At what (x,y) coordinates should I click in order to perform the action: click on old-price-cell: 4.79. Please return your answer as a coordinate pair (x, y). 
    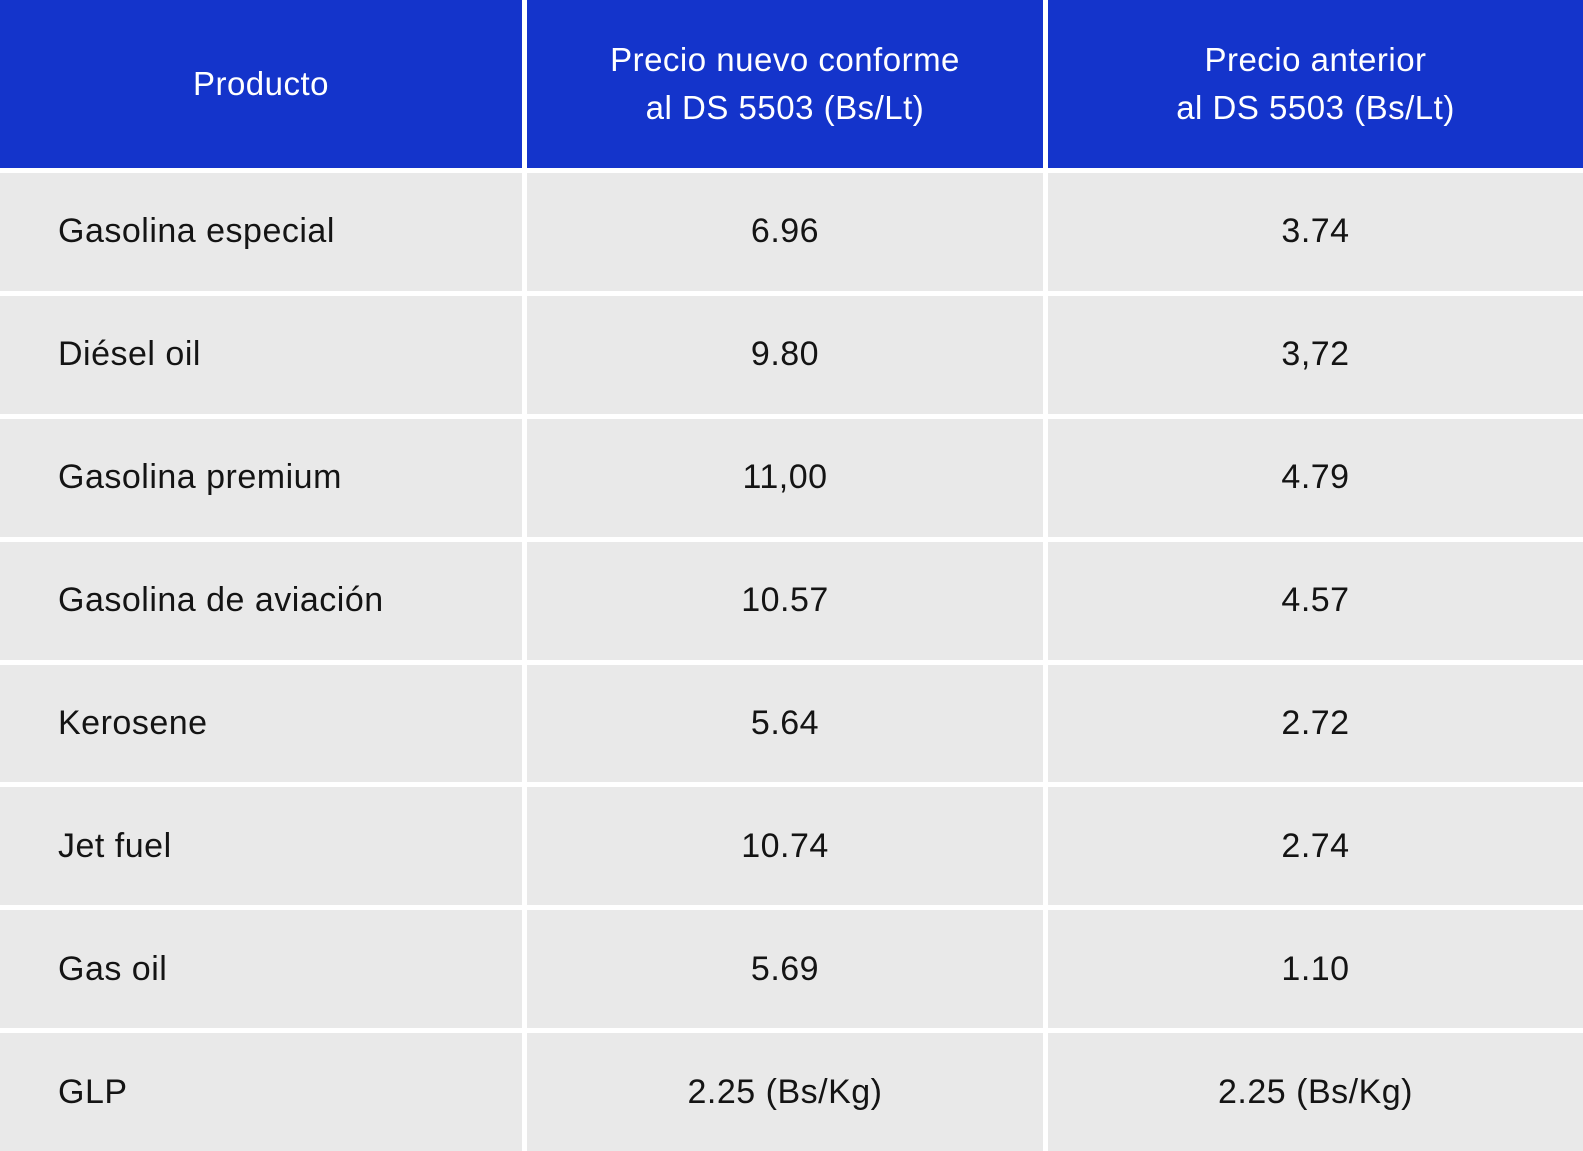
    Looking at the image, I should click on (1315, 477).